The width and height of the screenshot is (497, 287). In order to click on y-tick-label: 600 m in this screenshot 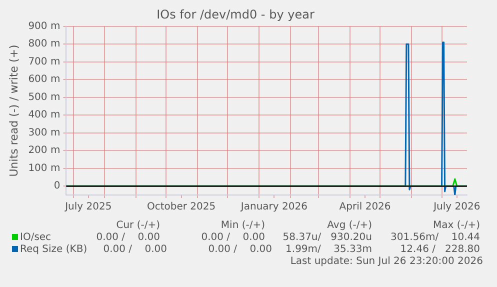, I will do `click(44, 80)`.